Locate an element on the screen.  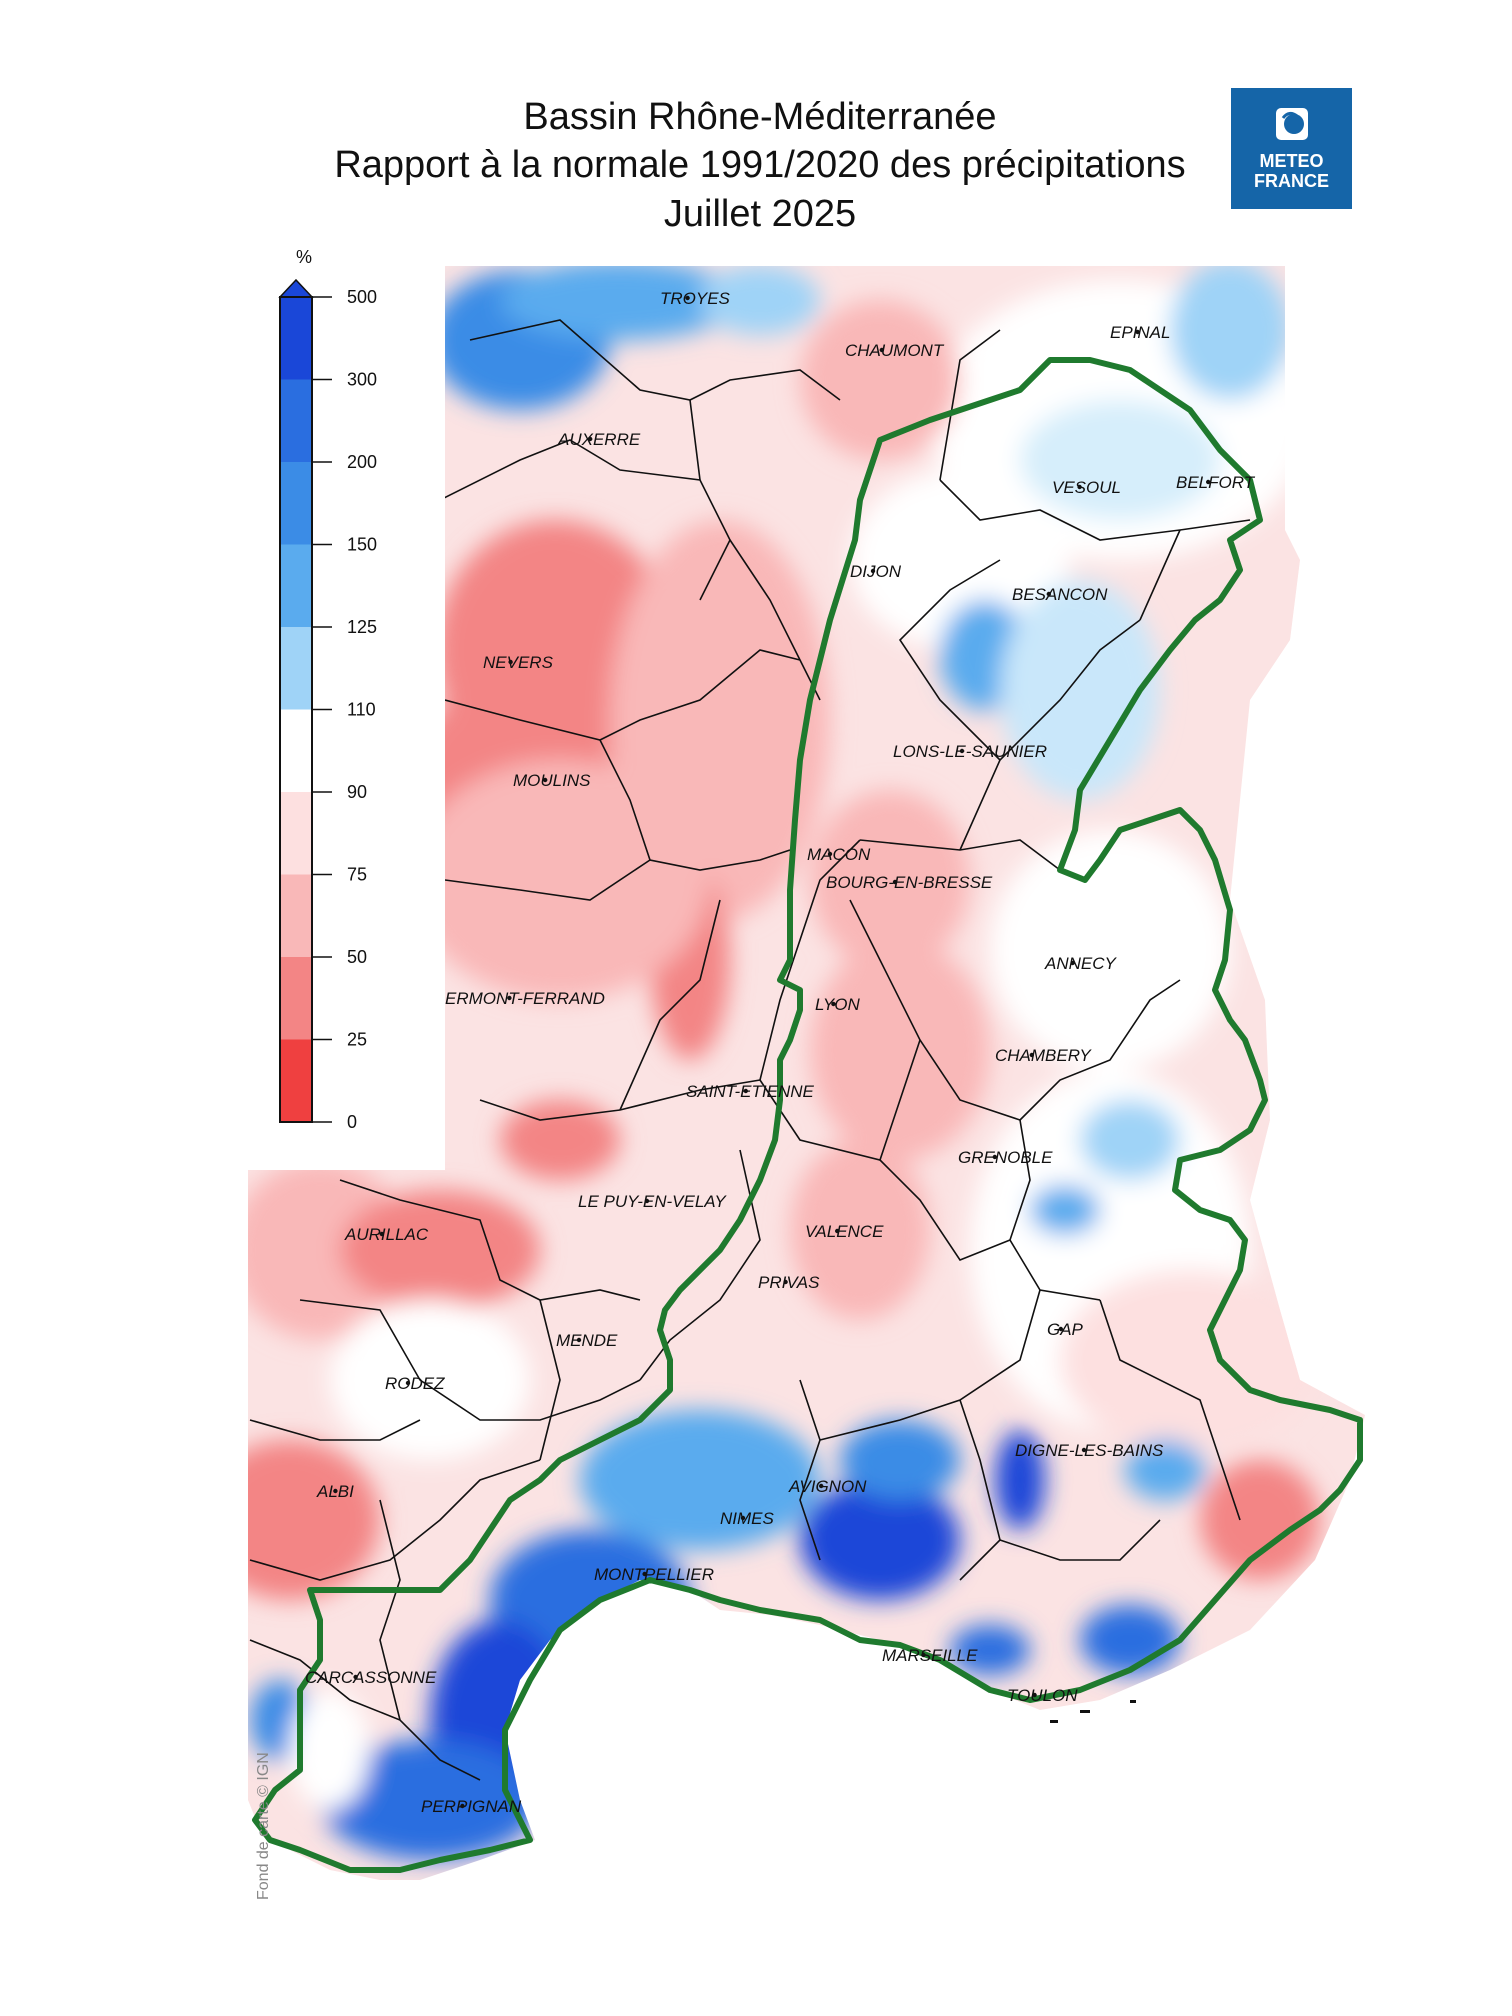
city-label-lyon: LYON is located at coordinates (837, 1004).